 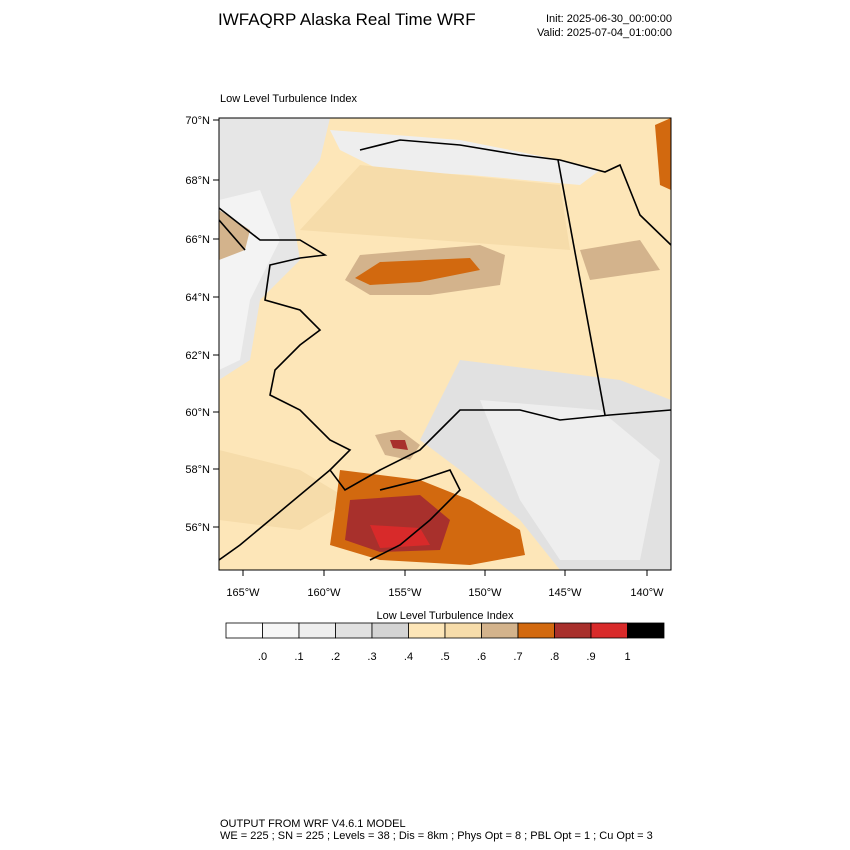 What do you see at coordinates (347, 19) in the screenshot?
I see `title: IWFAQRP Alaska Real Time WRF` at bounding box center [347, 19].